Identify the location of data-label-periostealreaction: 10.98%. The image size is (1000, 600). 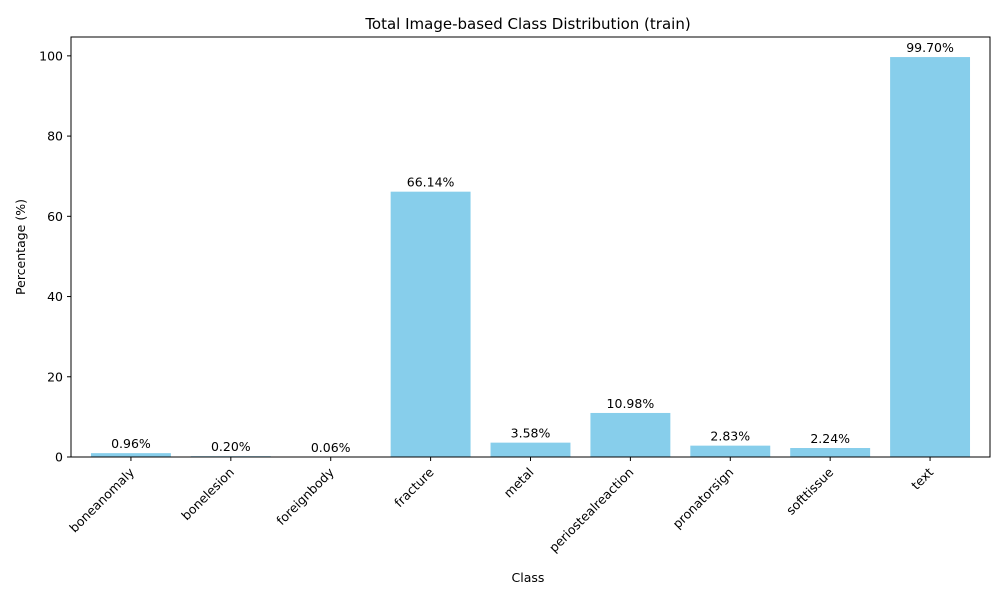
(631, 403).